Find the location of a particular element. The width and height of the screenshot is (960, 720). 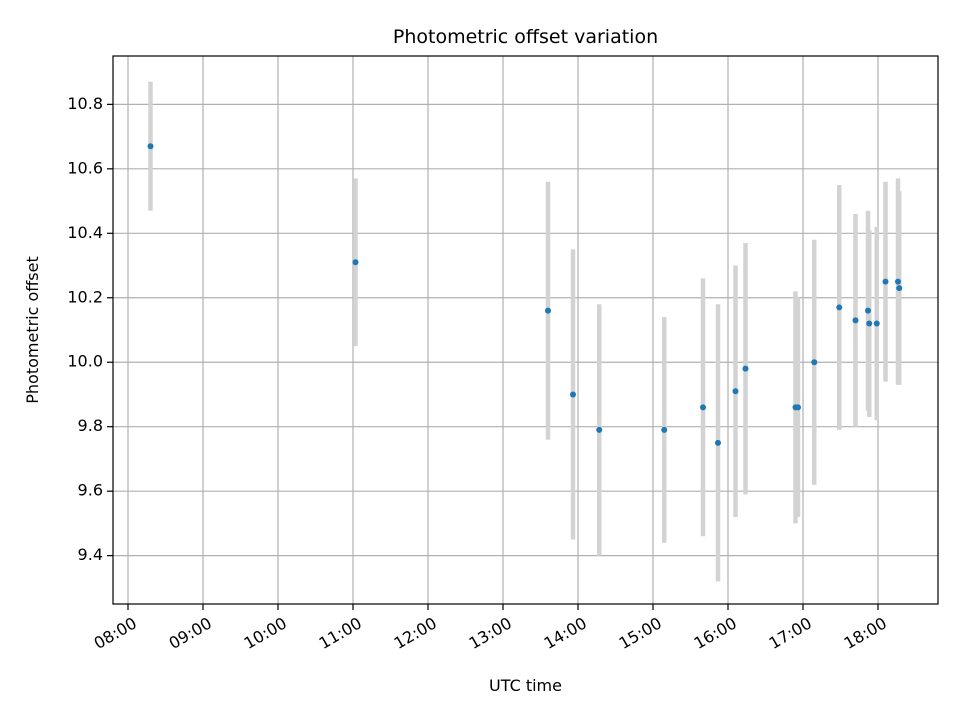

x-axis-label: UTC time is located at coordinates (525, 685).